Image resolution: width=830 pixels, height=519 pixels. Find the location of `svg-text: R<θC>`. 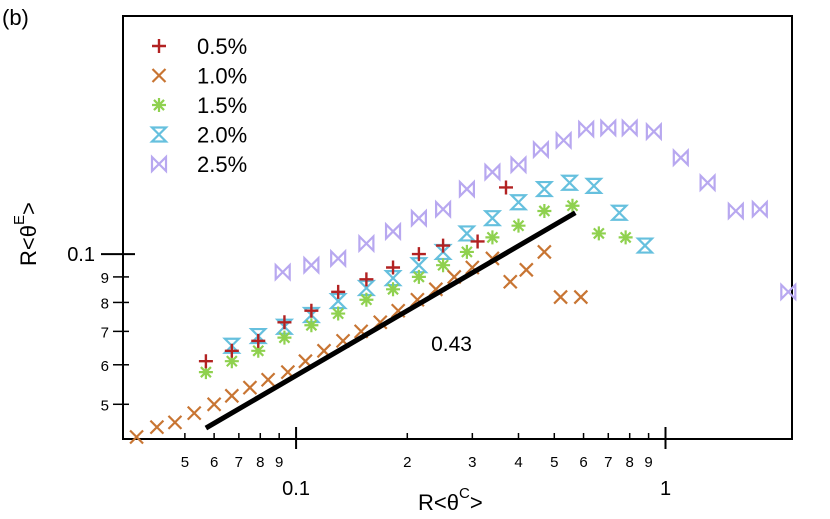

svg-text: R<θC> is located at coordinates (450, 500).